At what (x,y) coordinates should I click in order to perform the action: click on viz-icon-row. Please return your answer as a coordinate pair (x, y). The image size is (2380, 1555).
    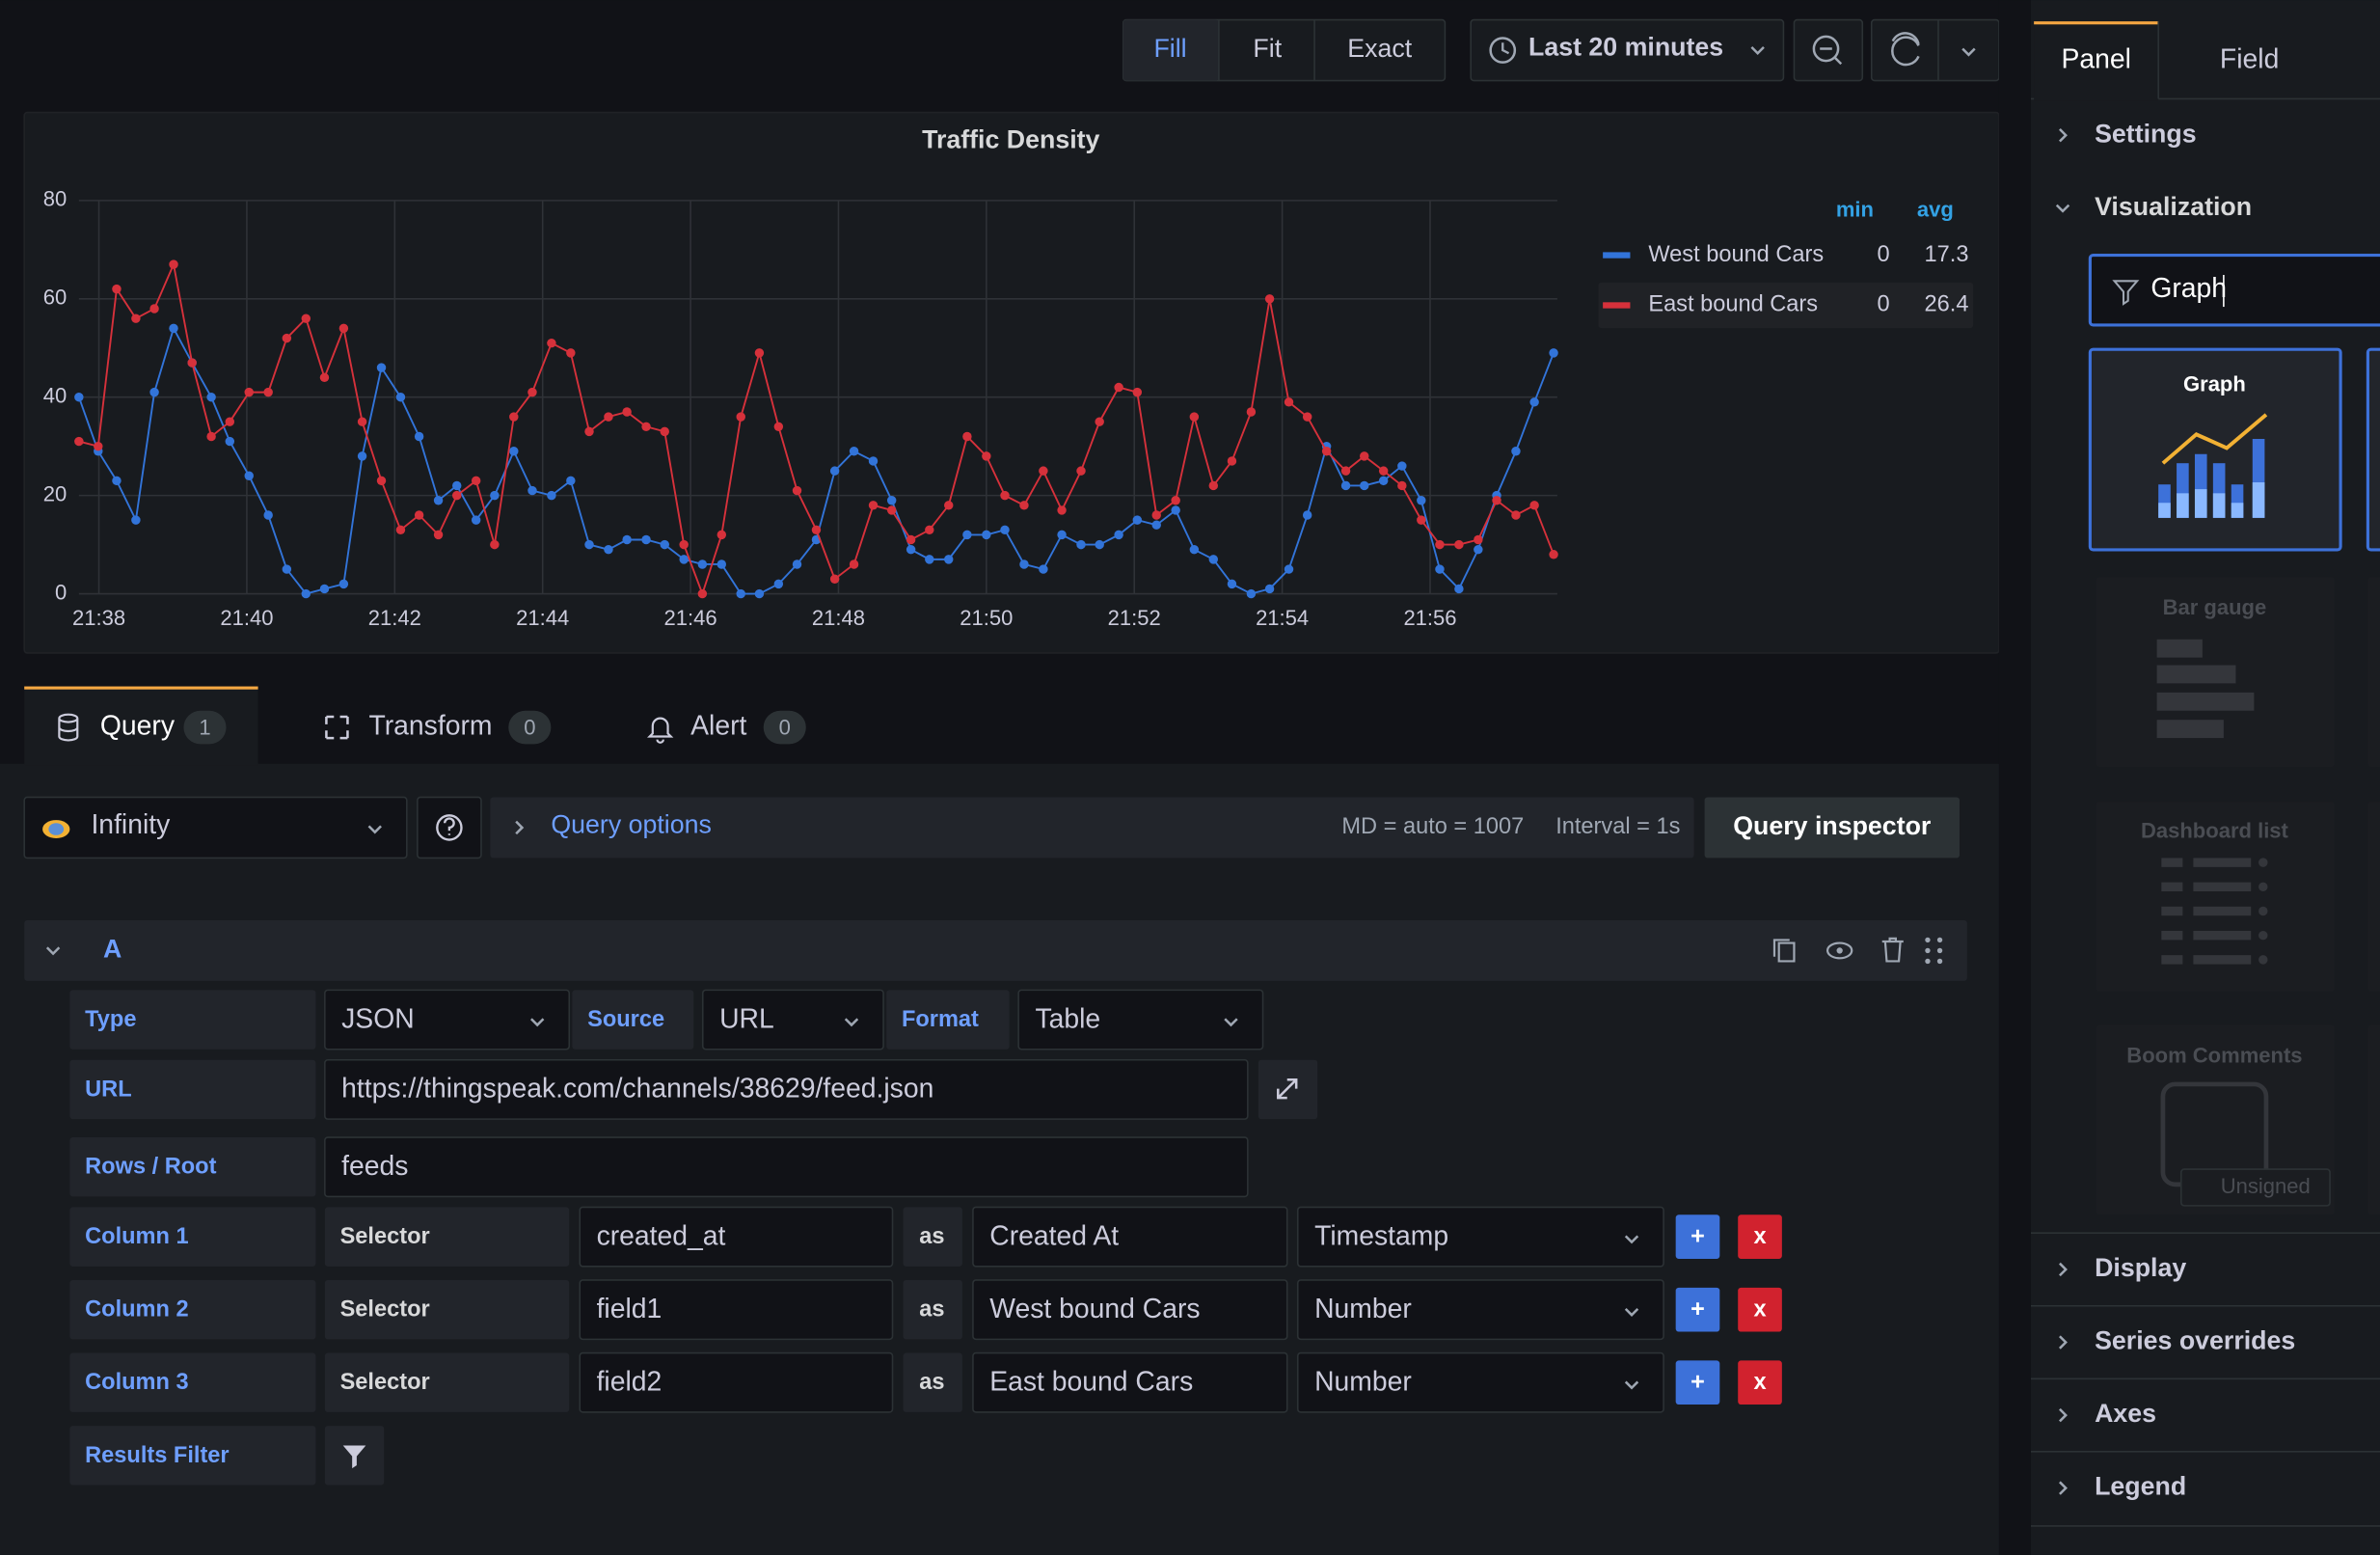
    Looking at the image, I should click on (2172, 887).